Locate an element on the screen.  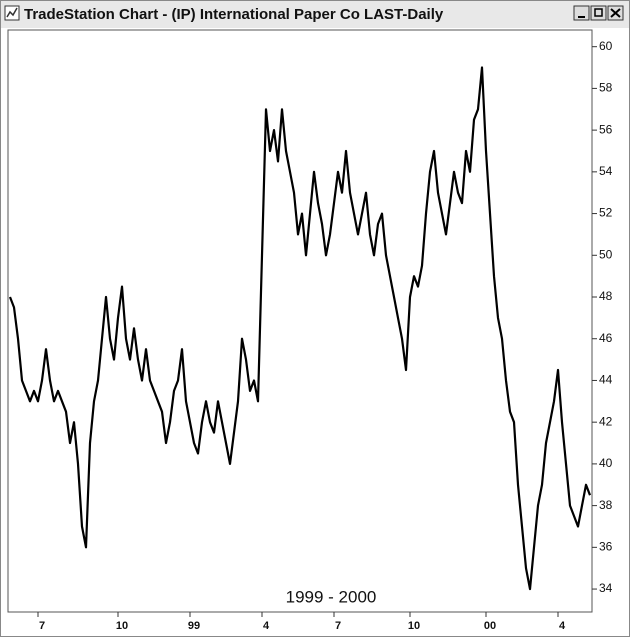
minimize-button is located at coordinates (581, 13).